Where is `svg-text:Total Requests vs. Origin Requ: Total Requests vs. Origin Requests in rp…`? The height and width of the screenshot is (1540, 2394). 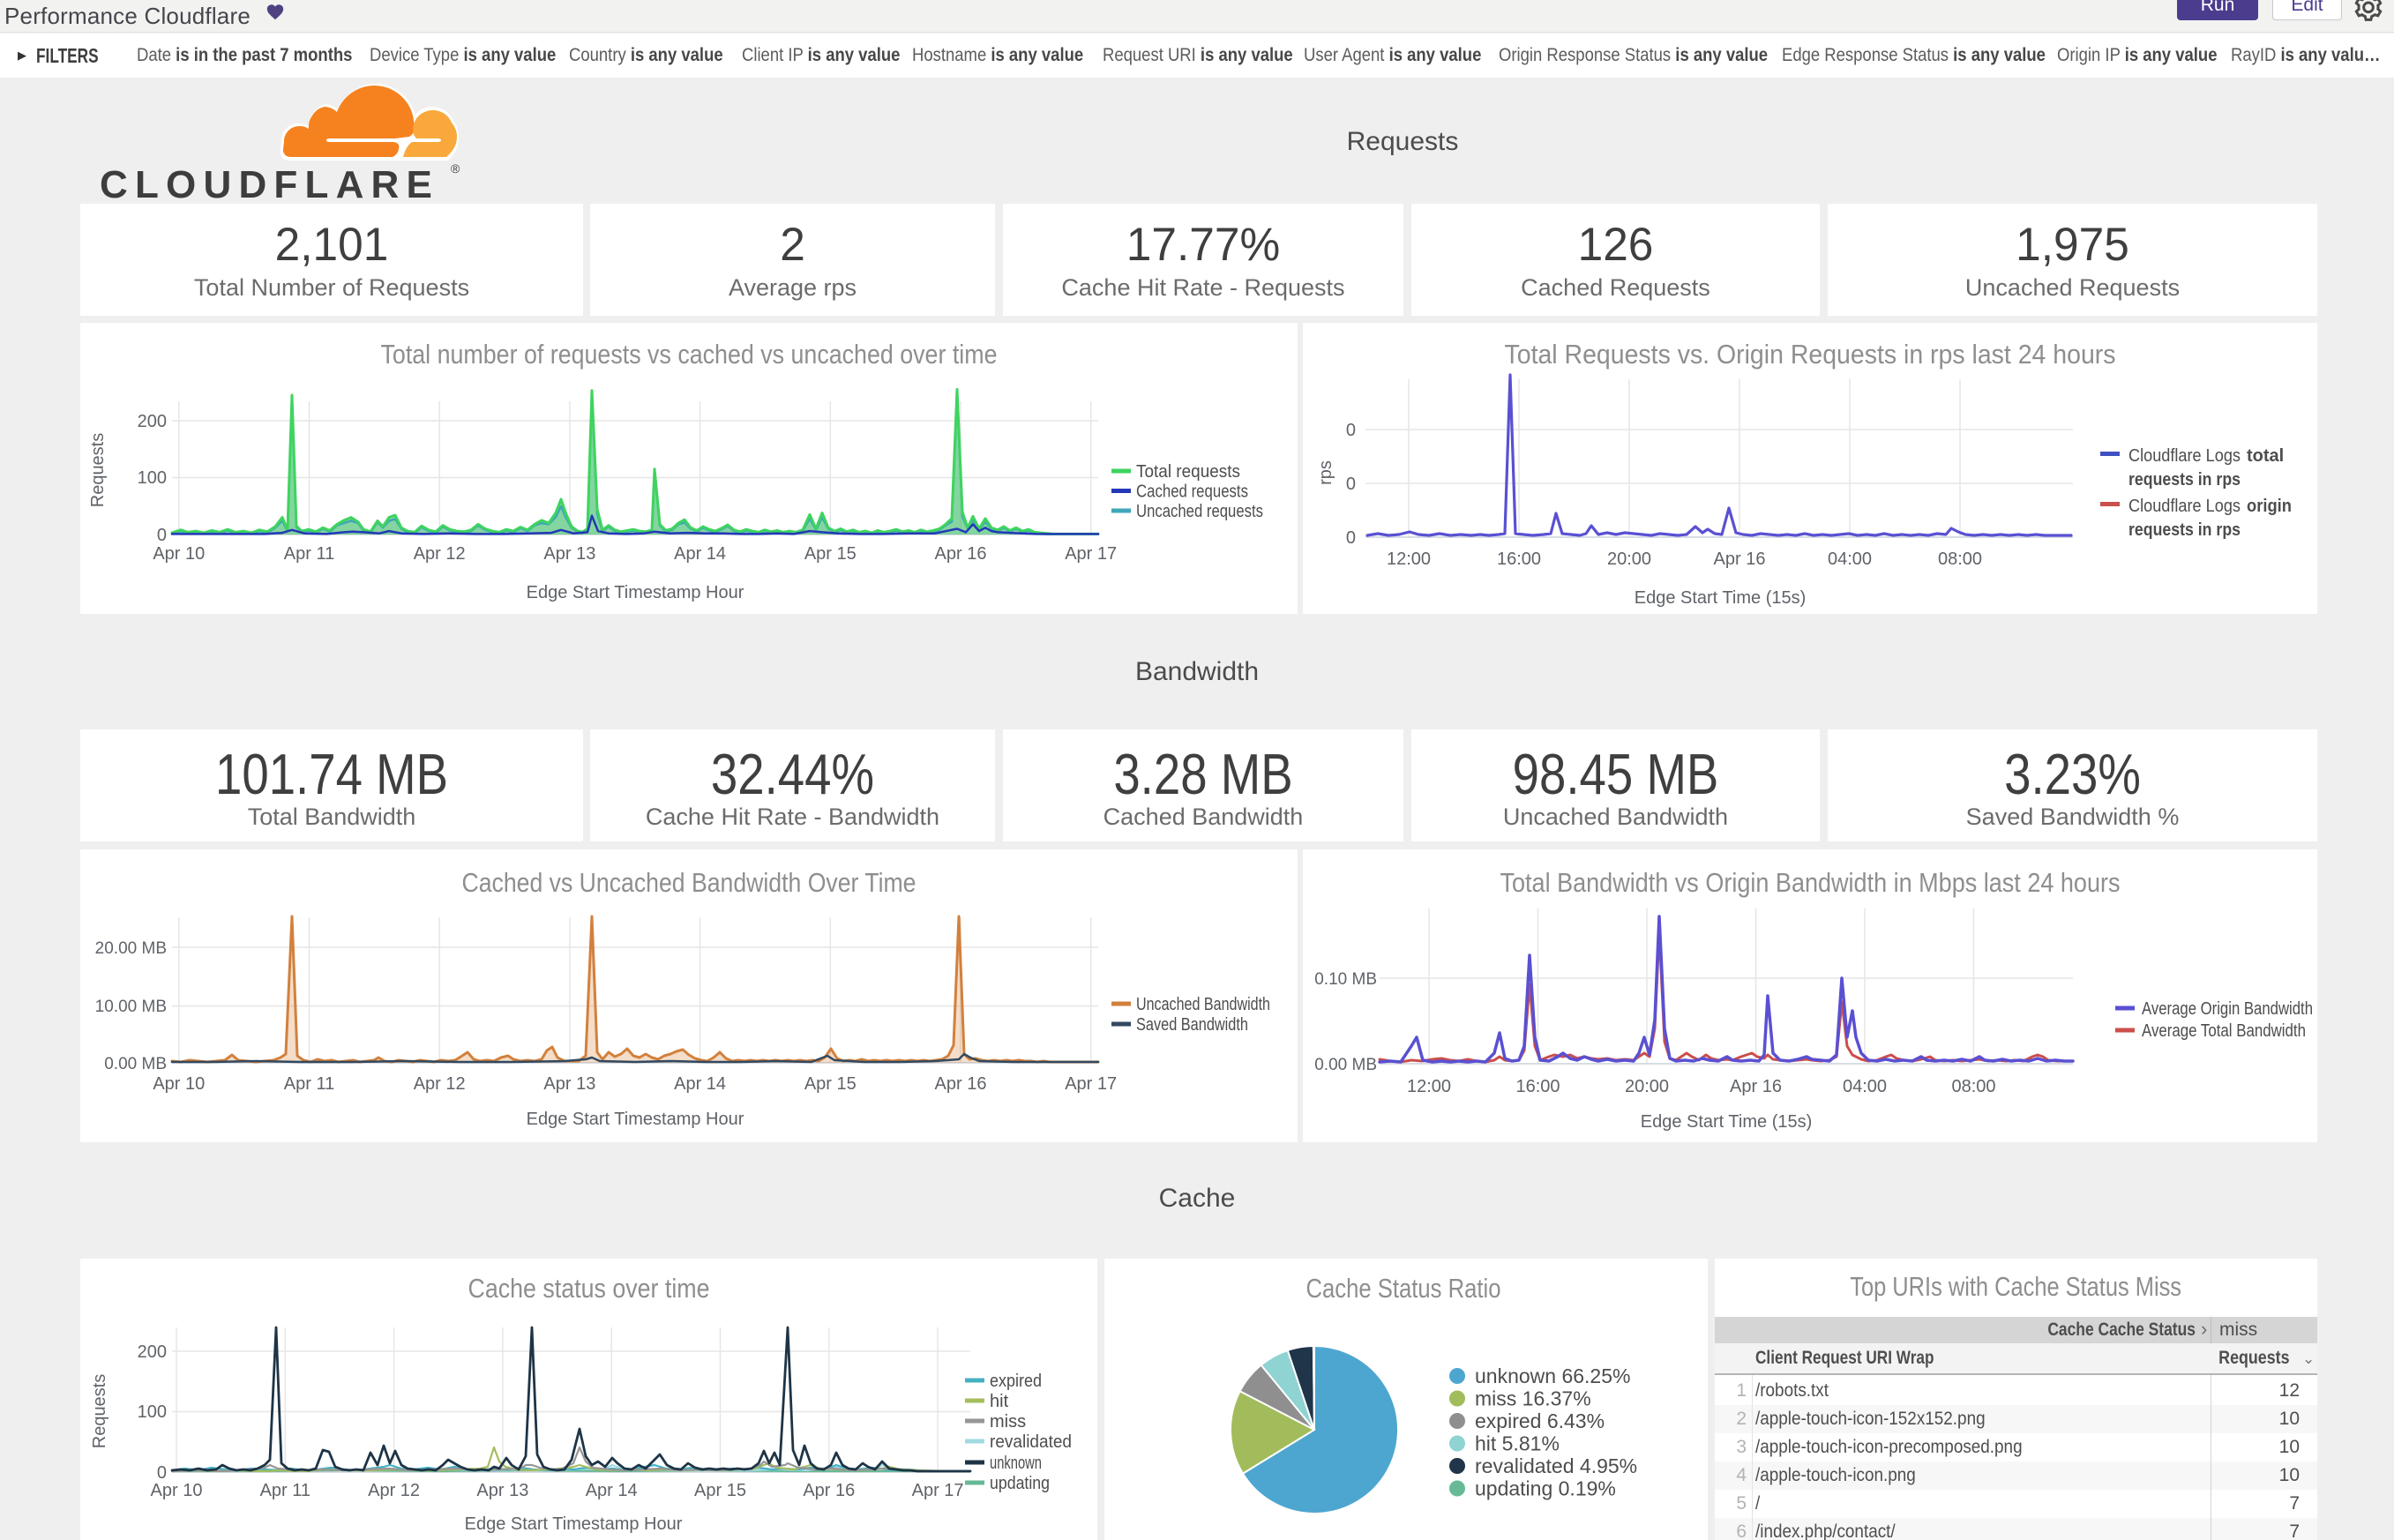 svg-text:Total Requests vs. Origin Requ: Total Requests vs. Origin Requests in rp… is located at coordinates (1810, 354).